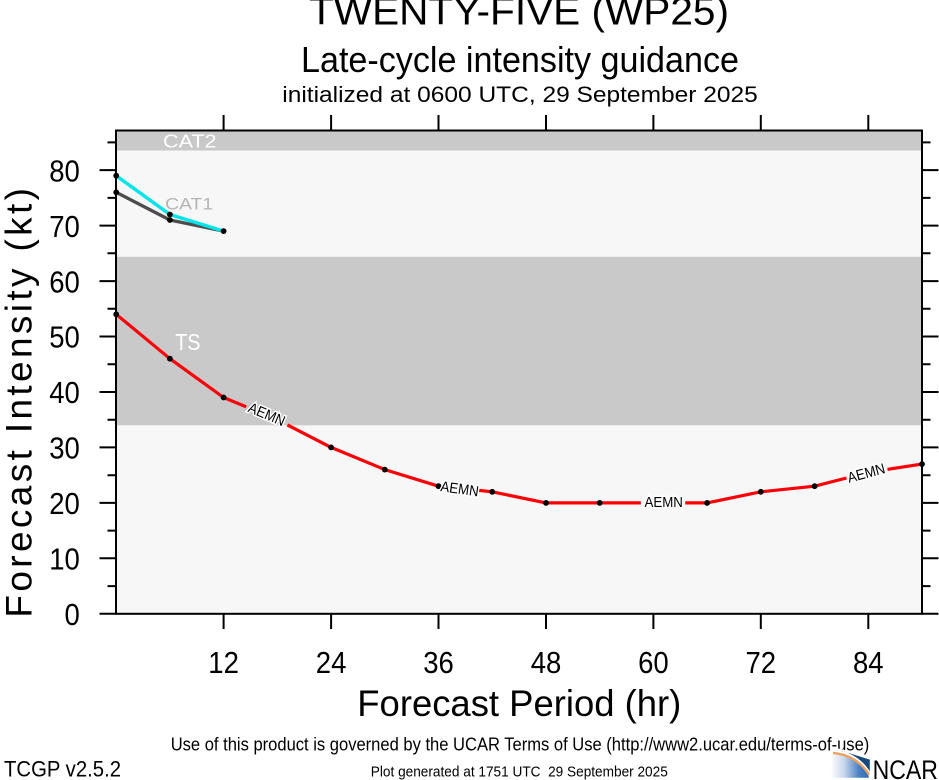 This screenshot has width=939, height=780. Describe the element at coordinates (519, 17) in the screenshot. I see `svg-text: TWENTY-FIVE (WP25)` at that location.